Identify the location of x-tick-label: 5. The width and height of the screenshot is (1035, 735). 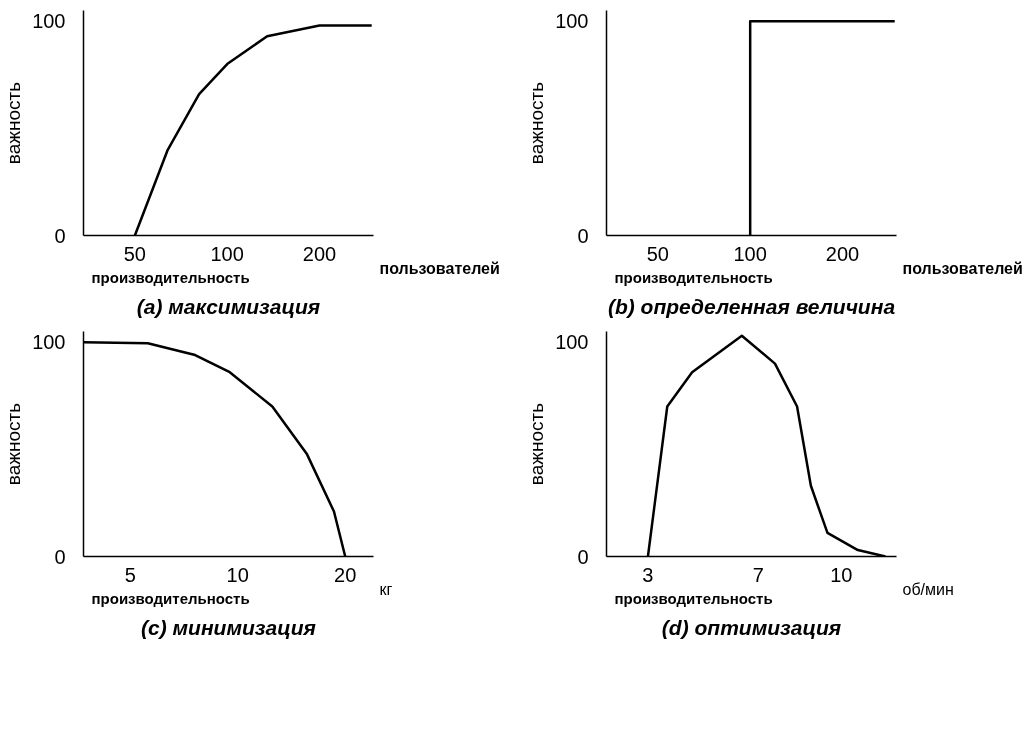
(130, 574).